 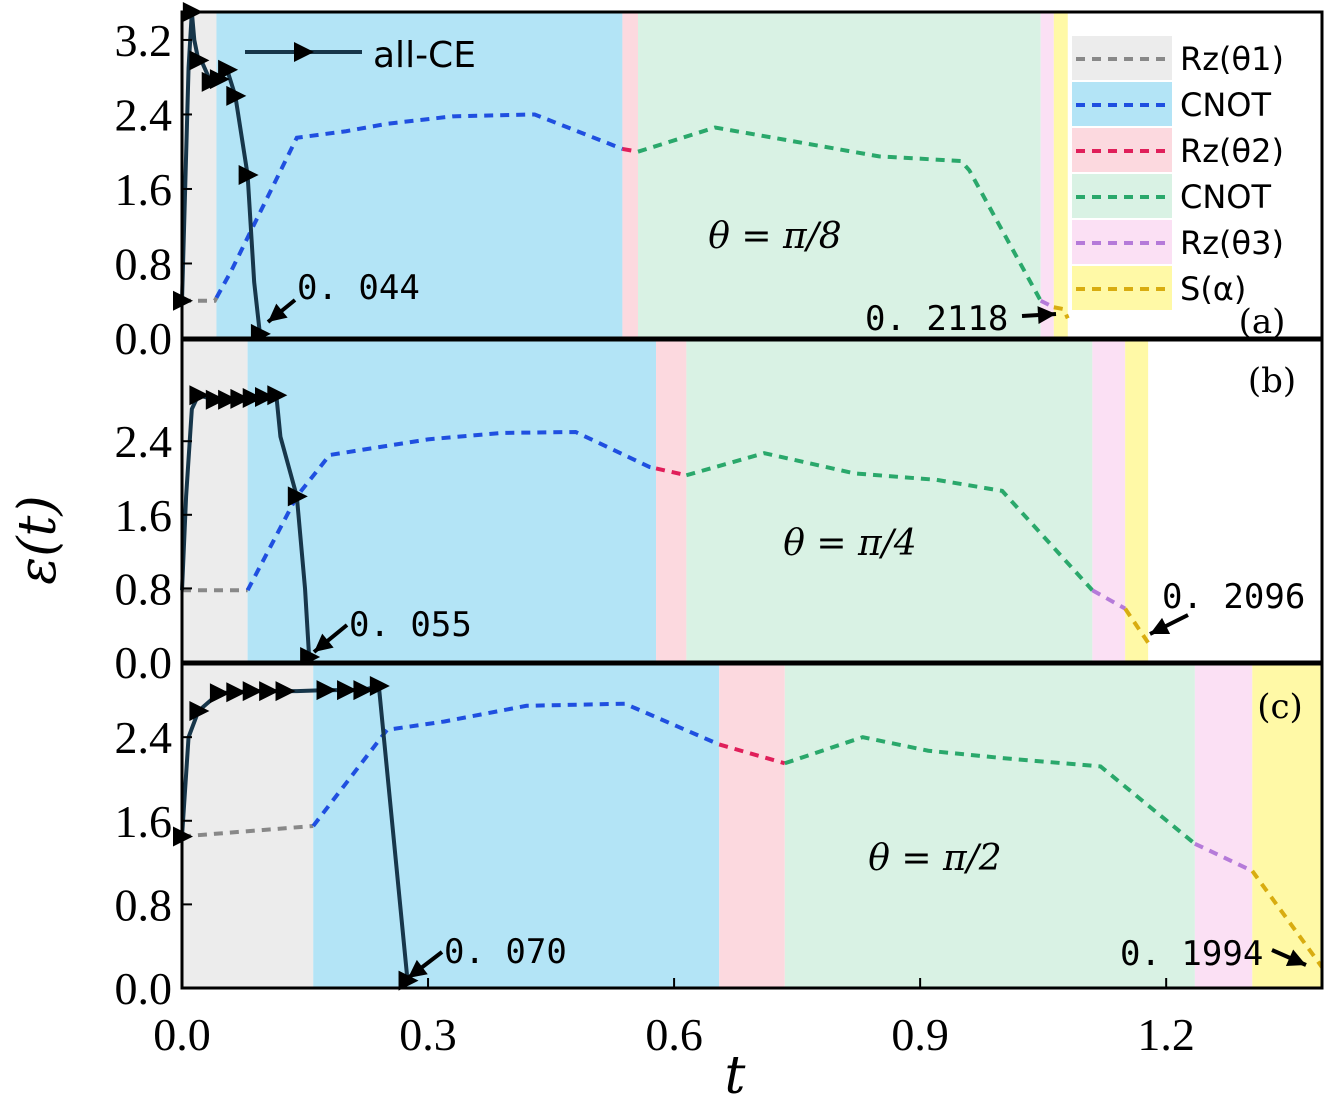 What do you see at coordinates (920, 1034) in the screenshot?
I see `x-tick-label: 0.9` at bounding box center [920, 1034].